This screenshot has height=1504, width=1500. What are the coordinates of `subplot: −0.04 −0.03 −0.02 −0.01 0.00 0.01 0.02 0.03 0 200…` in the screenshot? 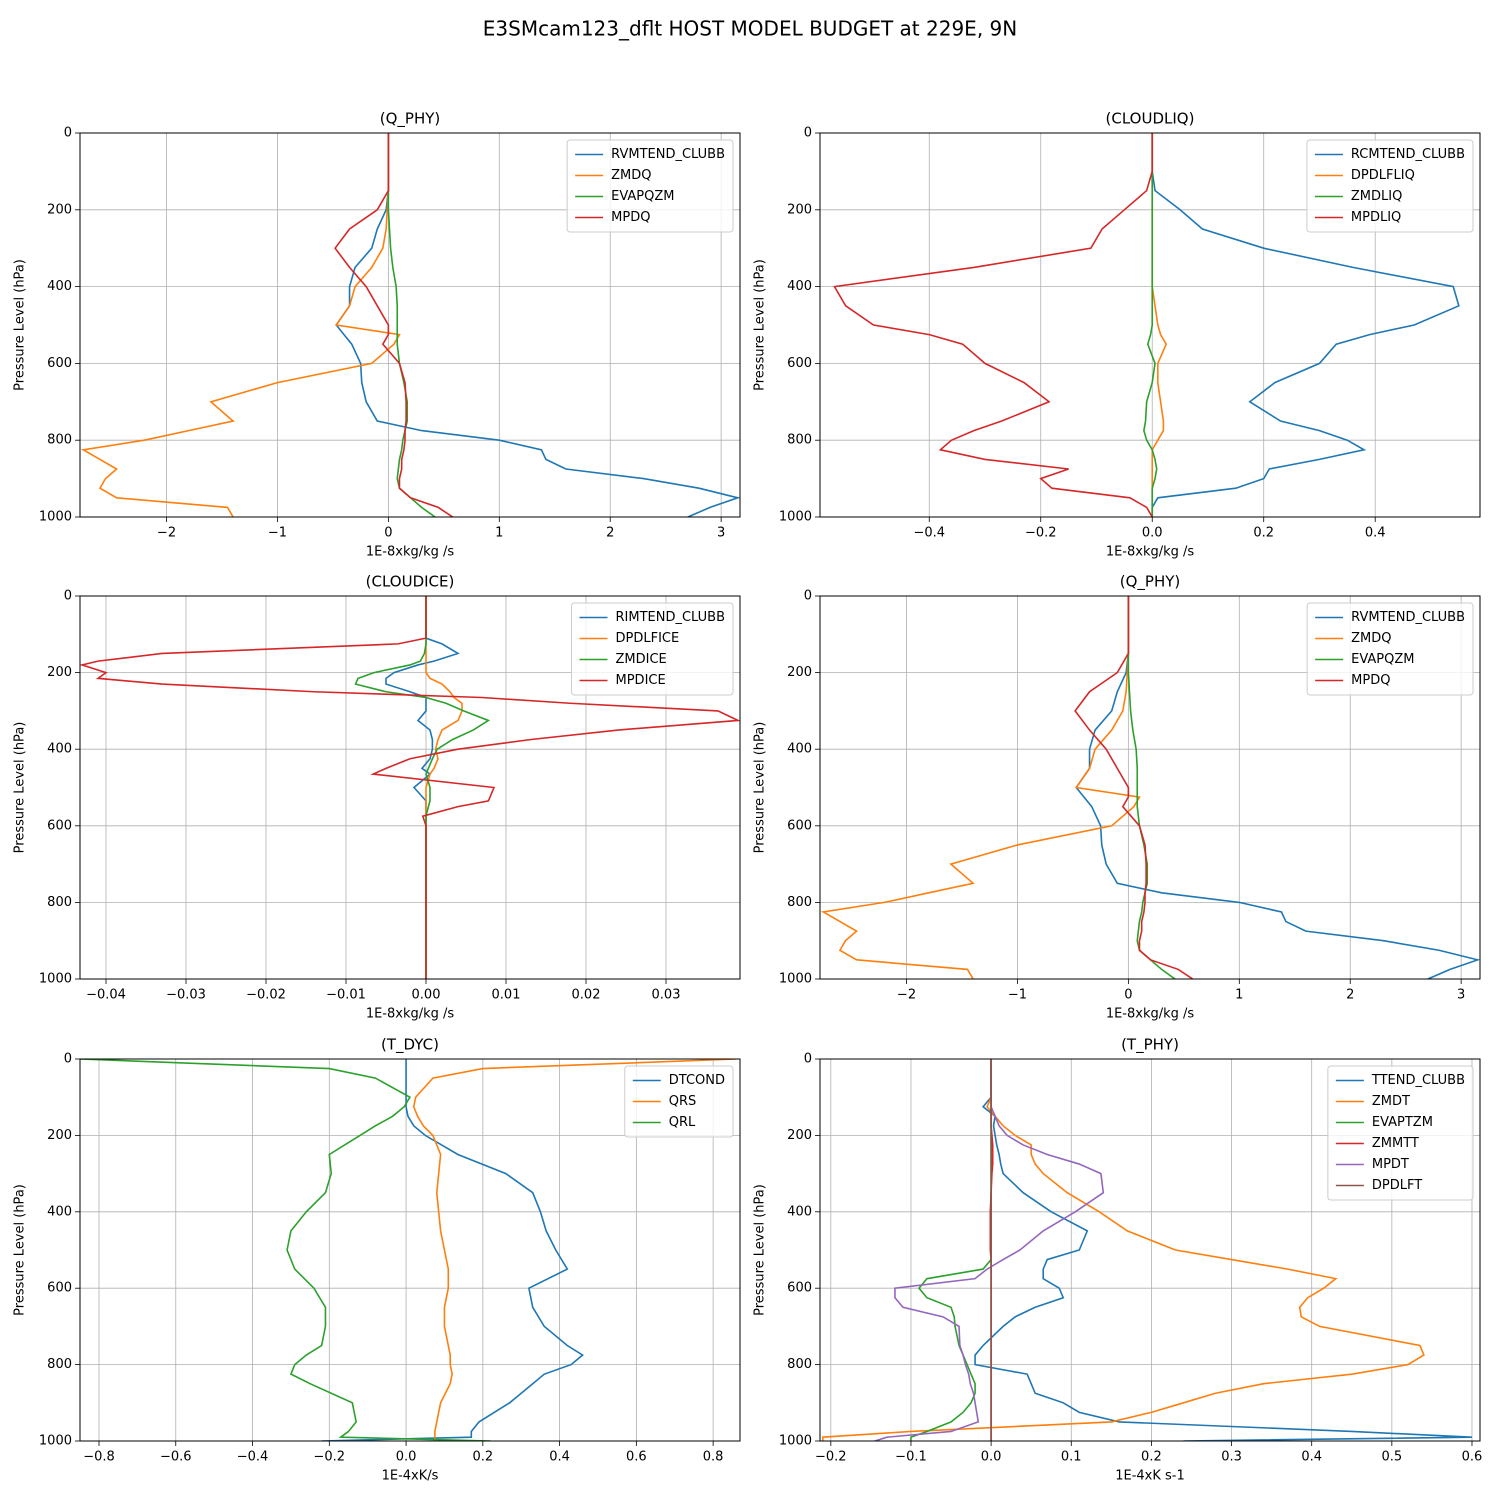 It's located at (377, 797).